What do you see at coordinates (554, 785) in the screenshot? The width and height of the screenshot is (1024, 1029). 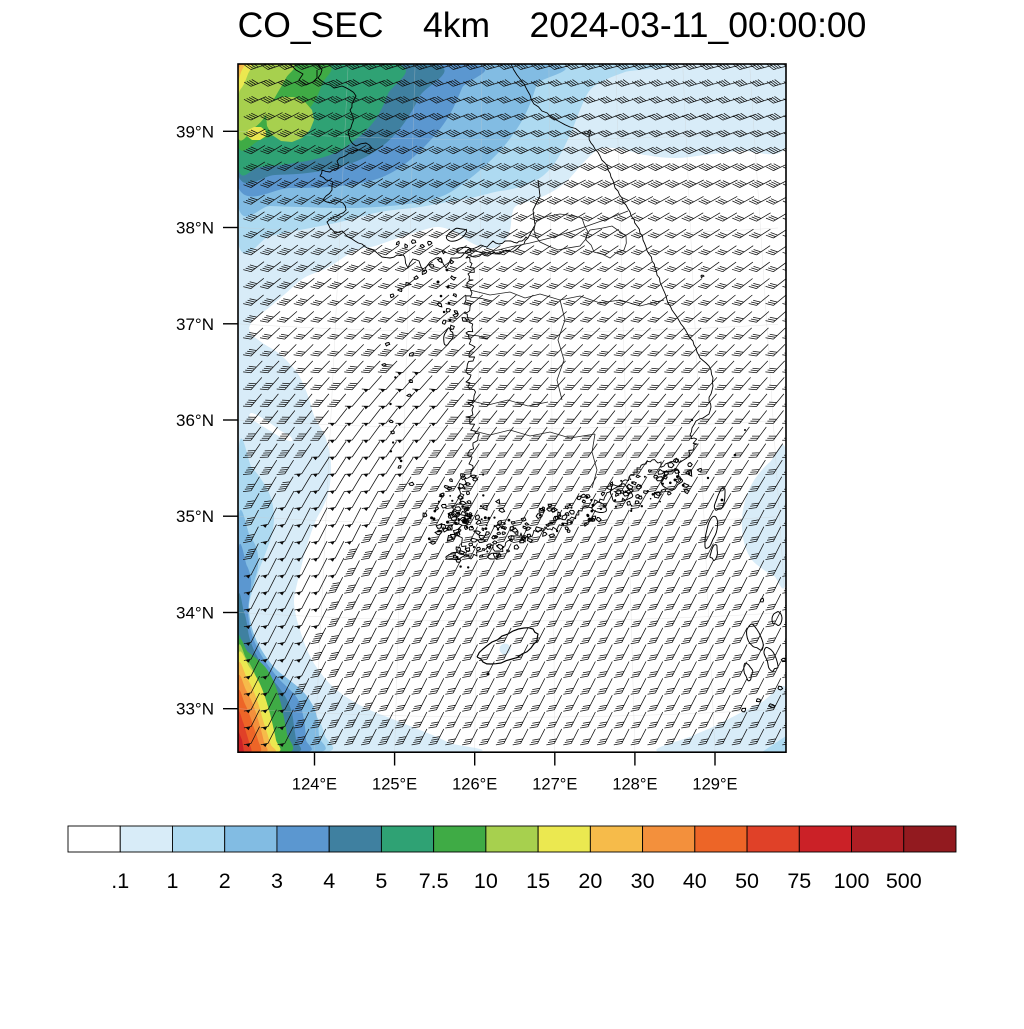 I see `svg-text: 127°E` at bounding box center [554, 785].